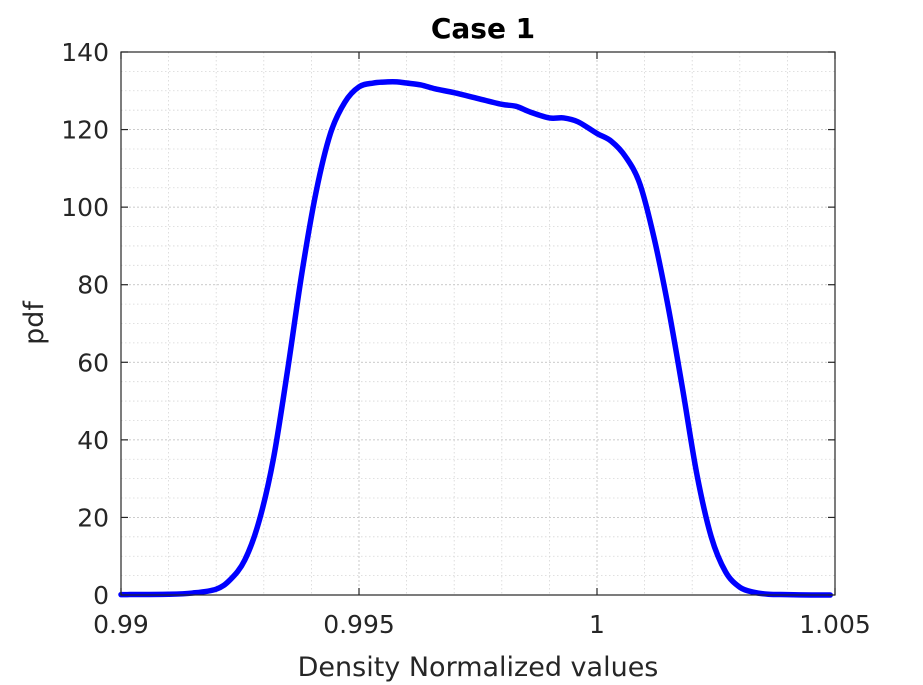 This screenshot has height=685, width=923. What do you see at coordinates (85, 52) in the screenshot?
I see `y-tick-label: 140` at bounding box center [85, 52].